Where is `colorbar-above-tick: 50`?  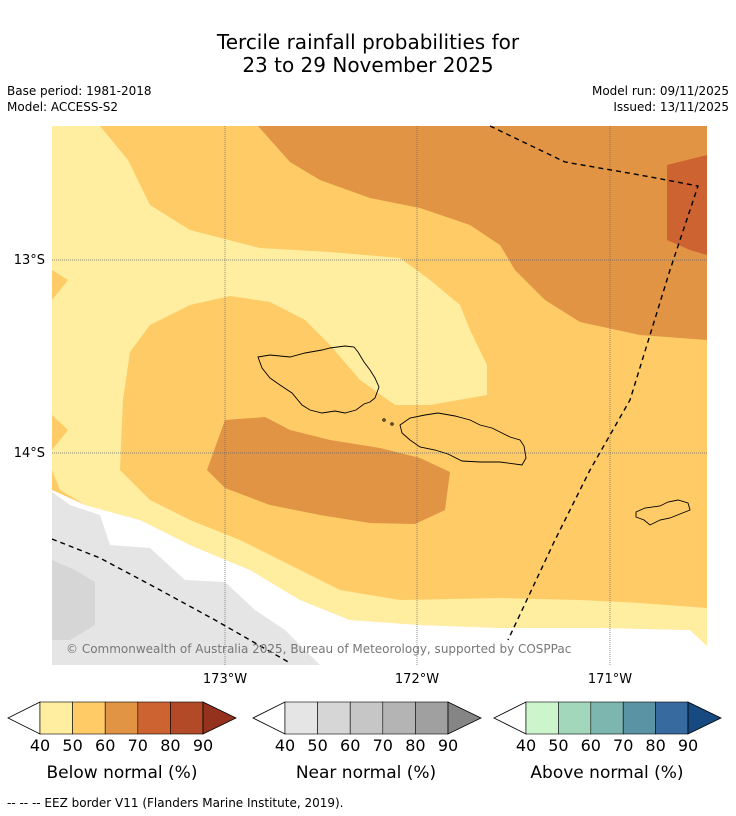
colorbar-above-tick: 50 is located at coordinates (558, 745).